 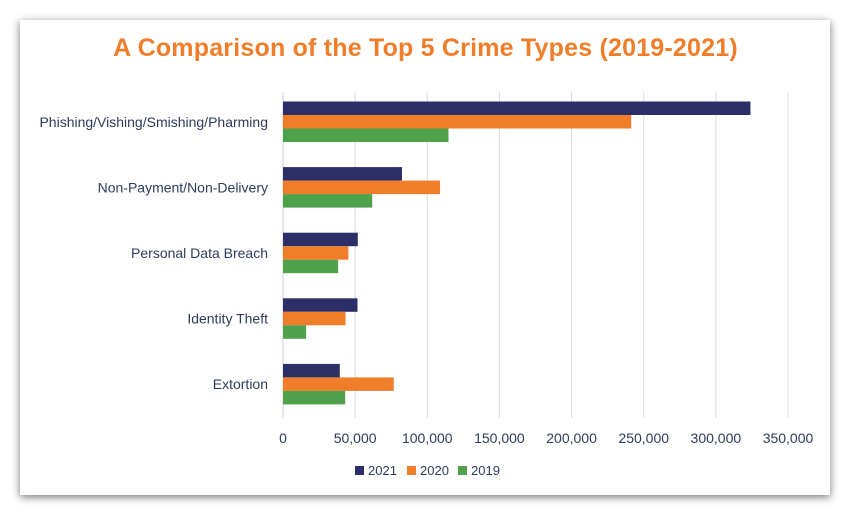 I want to click on x-tick-label-7: 350,000, so click(x=788, y=438).